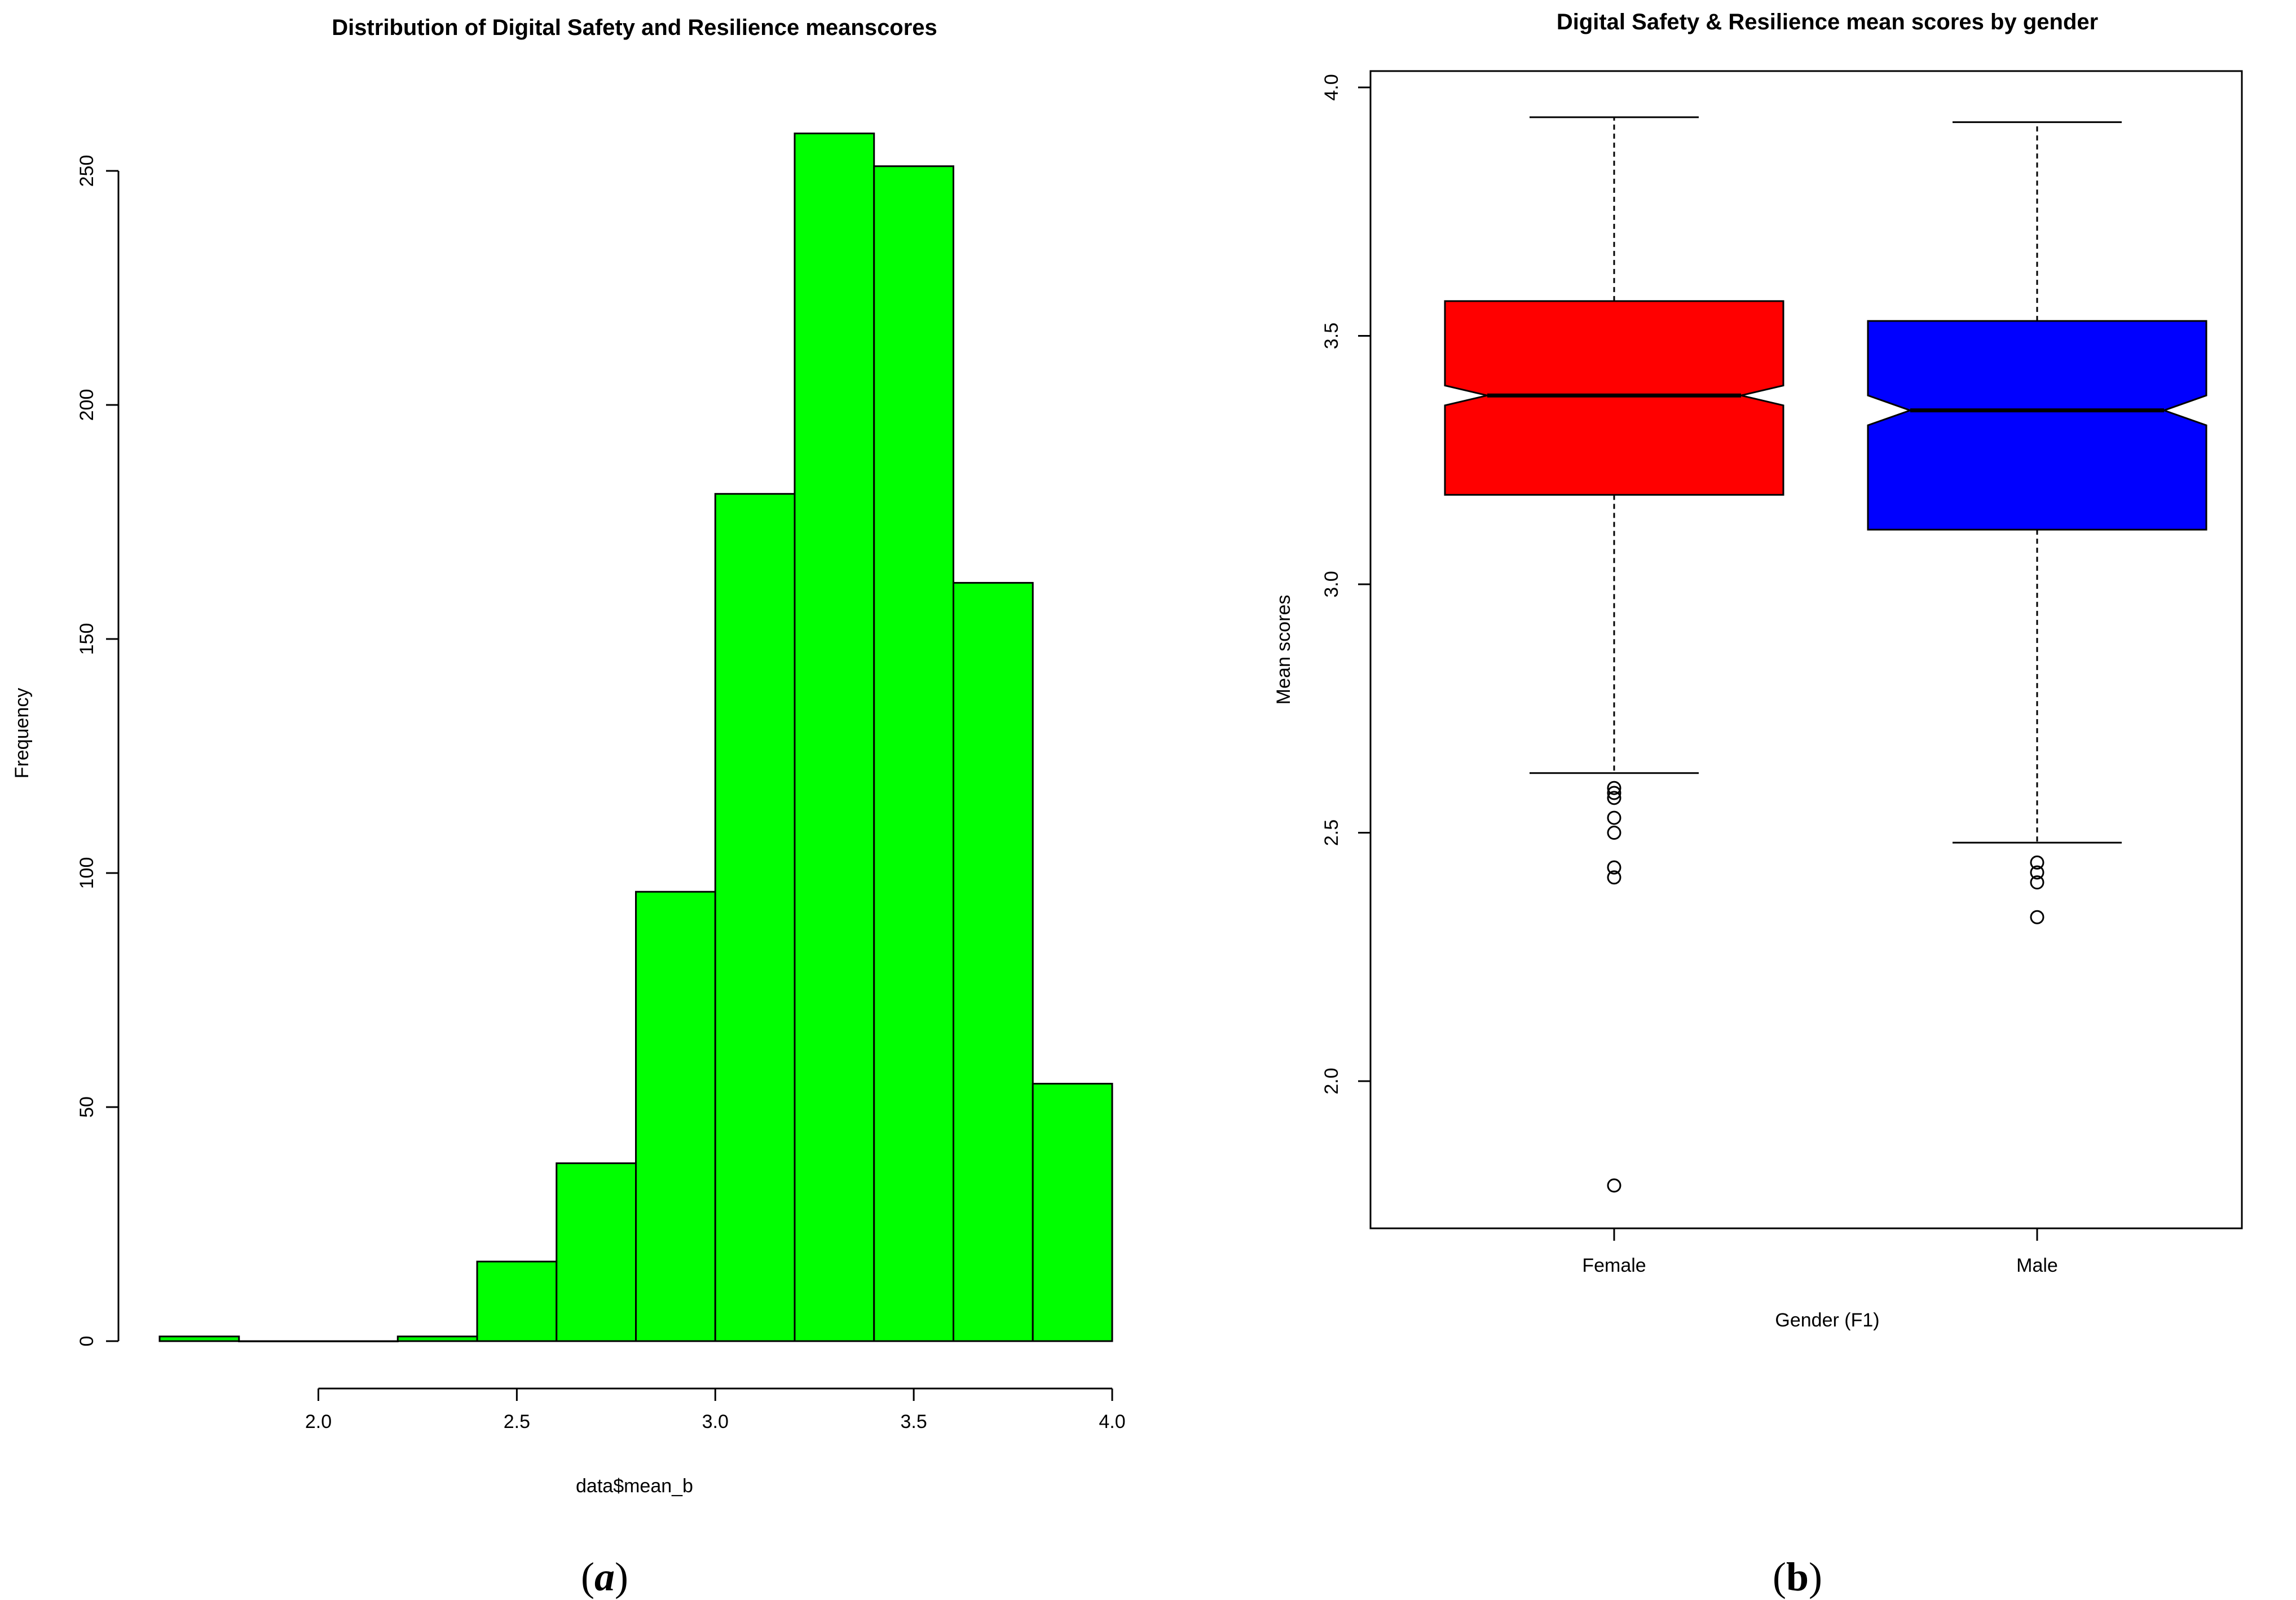  Describe the element at coordinates (1331, 336) in the screenshot. I see `boxplot-y-tick-label: 3.5` at that location.